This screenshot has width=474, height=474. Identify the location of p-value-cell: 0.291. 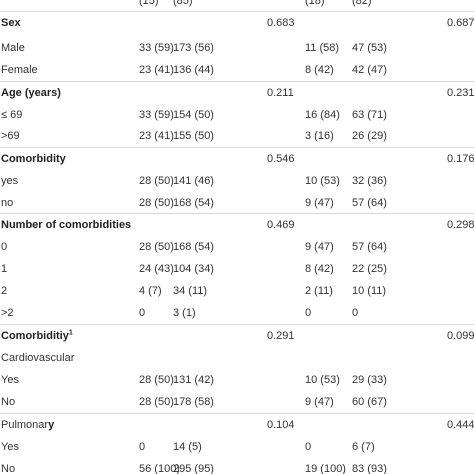
(281, 336).